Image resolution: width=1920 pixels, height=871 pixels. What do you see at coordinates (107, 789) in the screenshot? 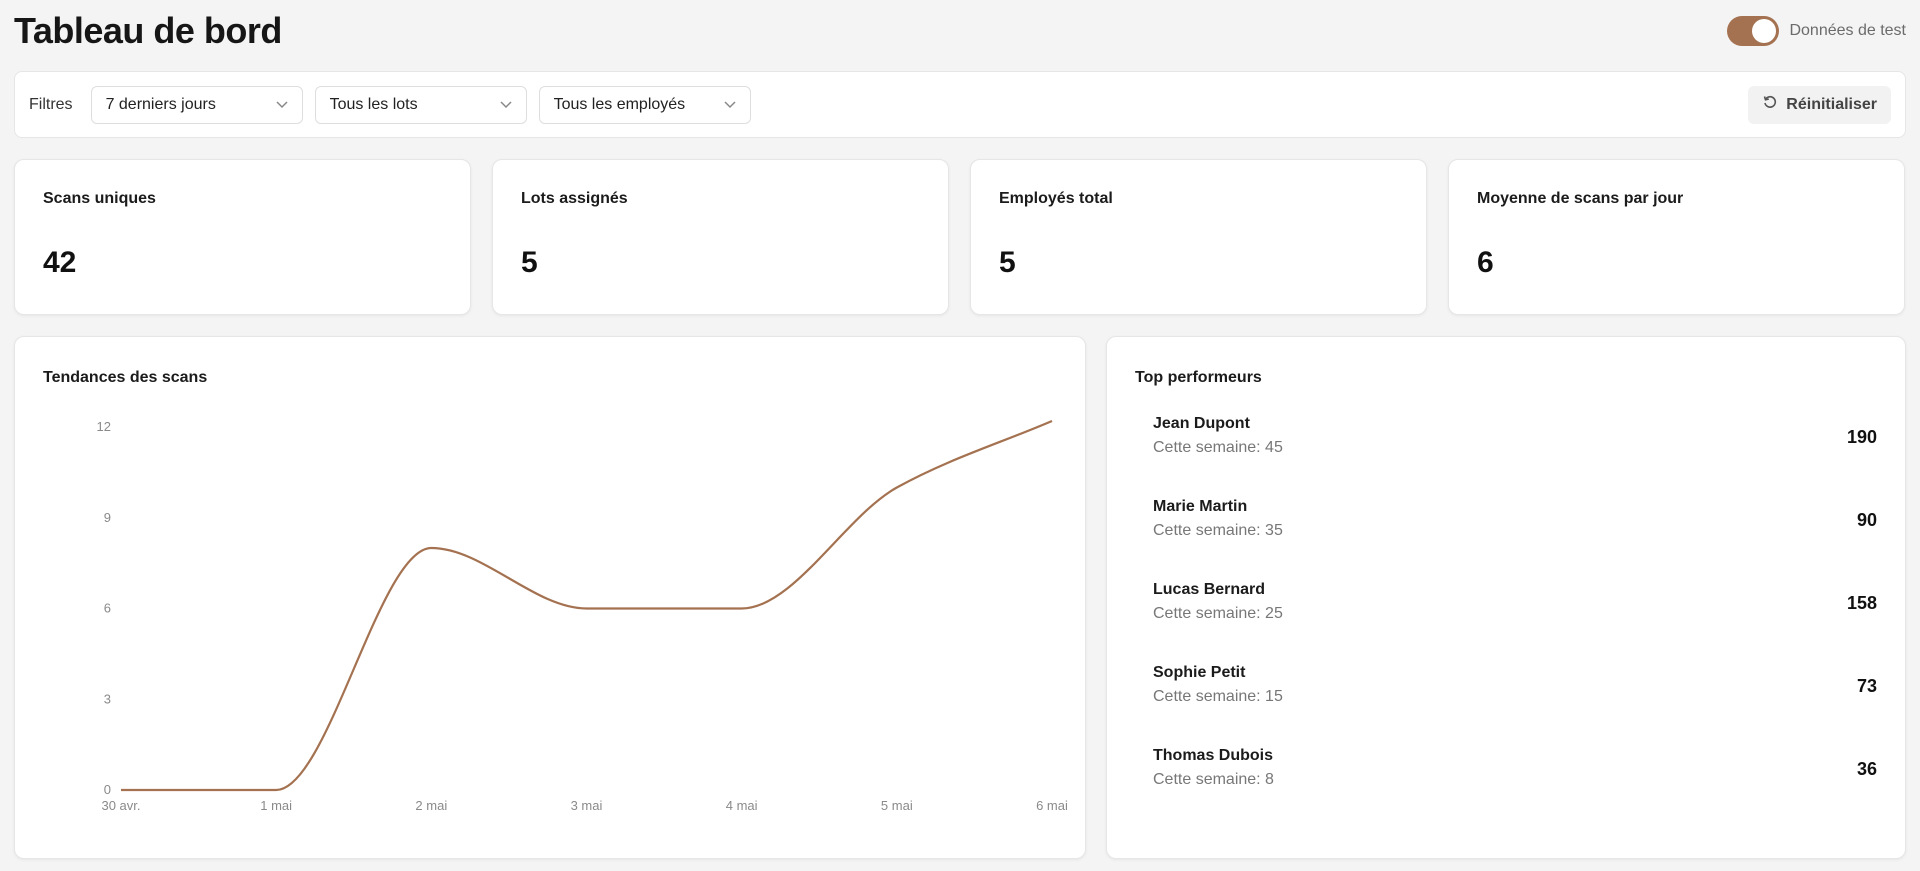
I see `y-tick-label: 0` at bounding box center [107, 789].